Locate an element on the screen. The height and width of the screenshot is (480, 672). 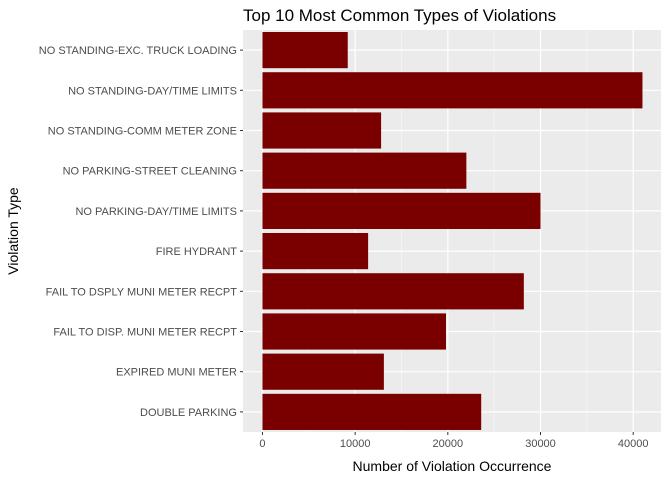
y-axis-title: Violation Type is located at coordinates (13, 231).